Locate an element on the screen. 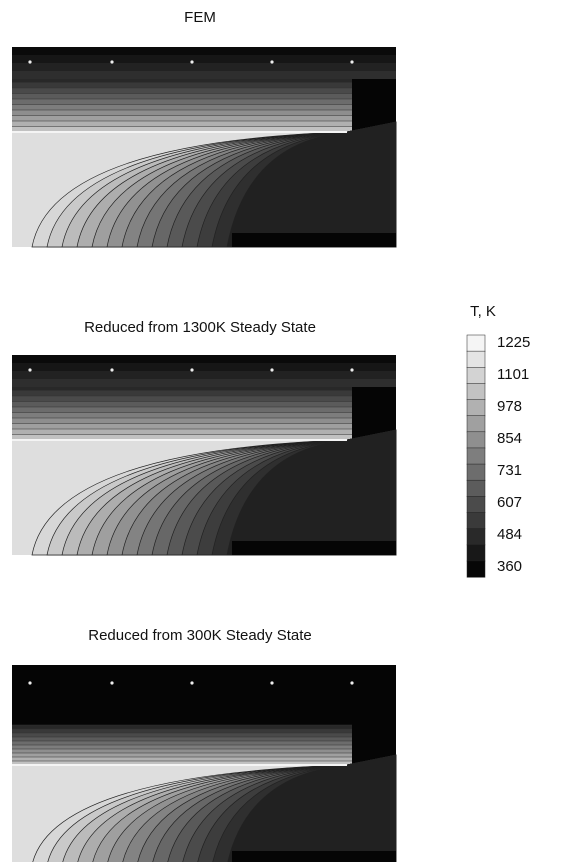  panel-title: Reduced from 1300K Steady State is located at coordinates (200, 327).